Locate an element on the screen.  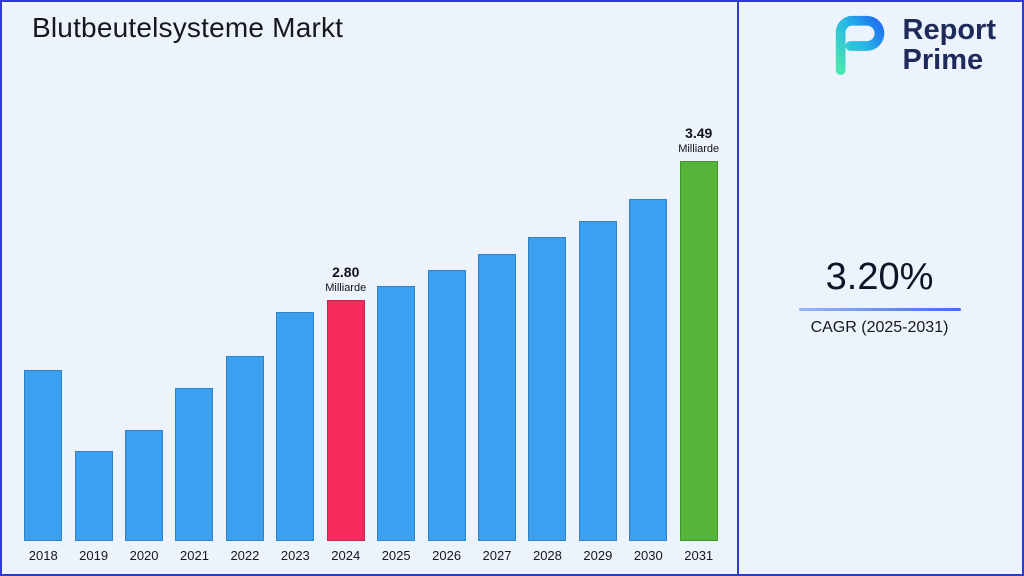
logo-text: Report Prime is located at coordinates (949, 44).